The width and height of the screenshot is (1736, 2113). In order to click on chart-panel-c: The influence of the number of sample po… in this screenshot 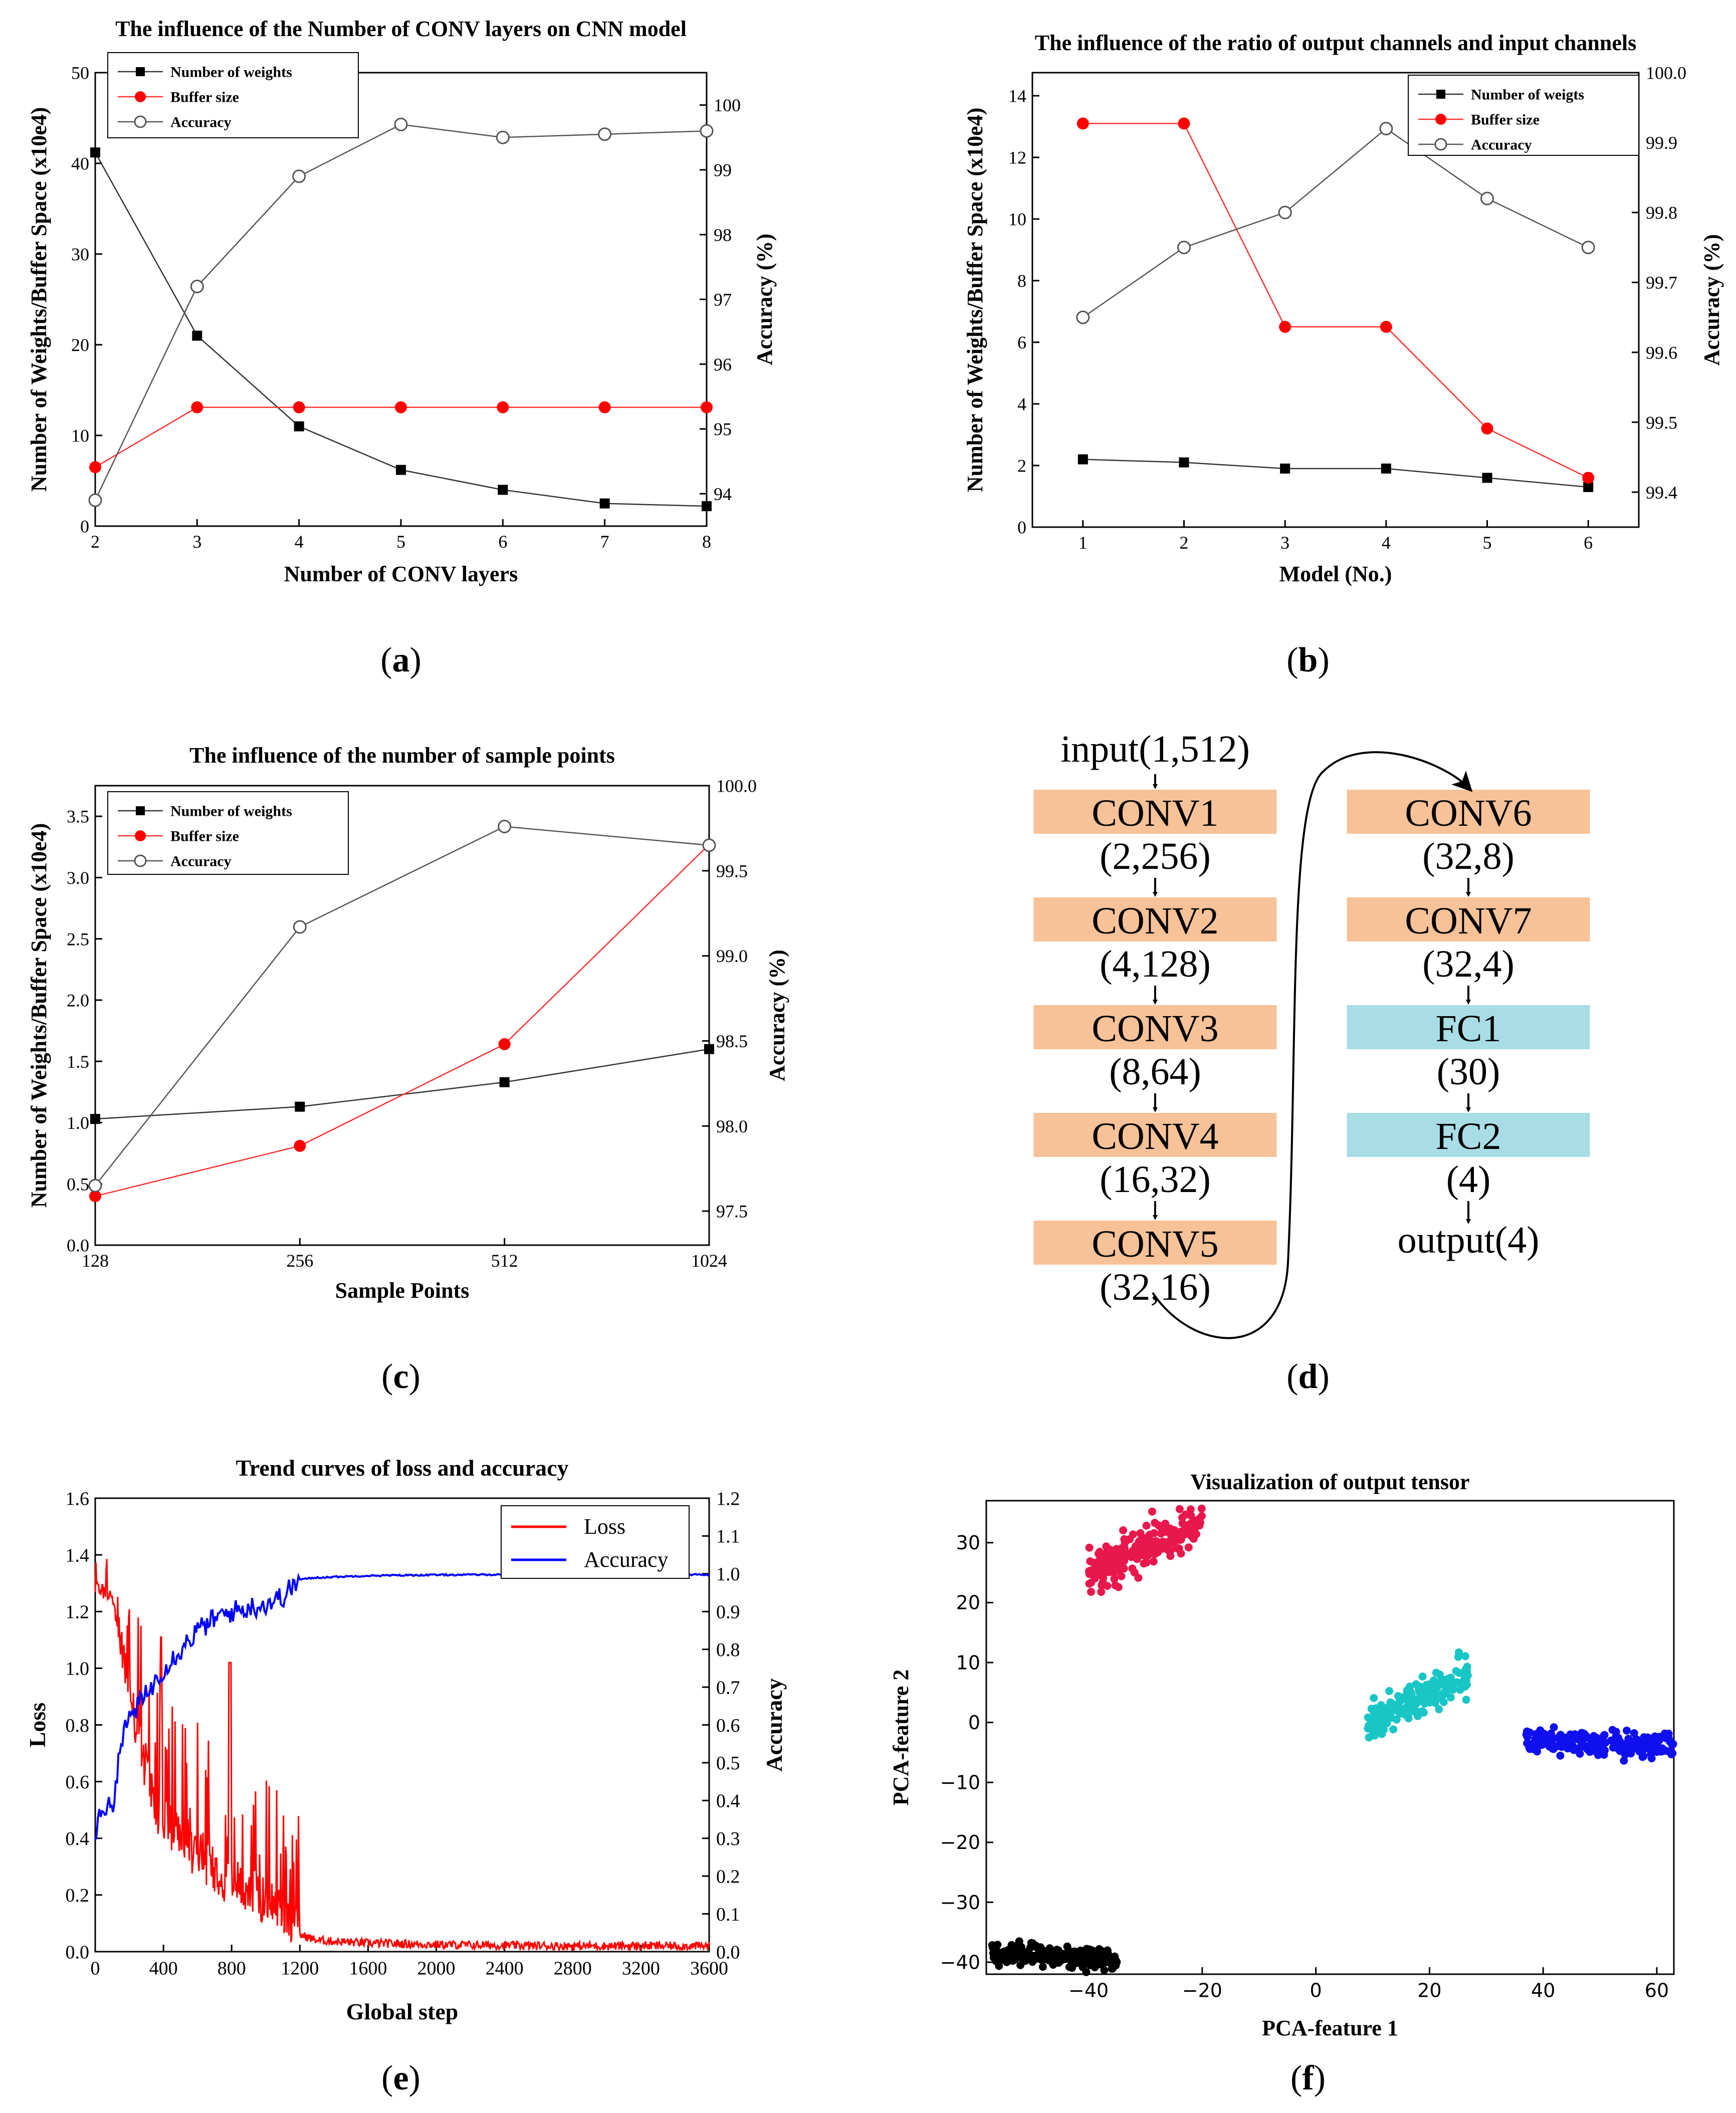, I will do `click(408, 1023)`.